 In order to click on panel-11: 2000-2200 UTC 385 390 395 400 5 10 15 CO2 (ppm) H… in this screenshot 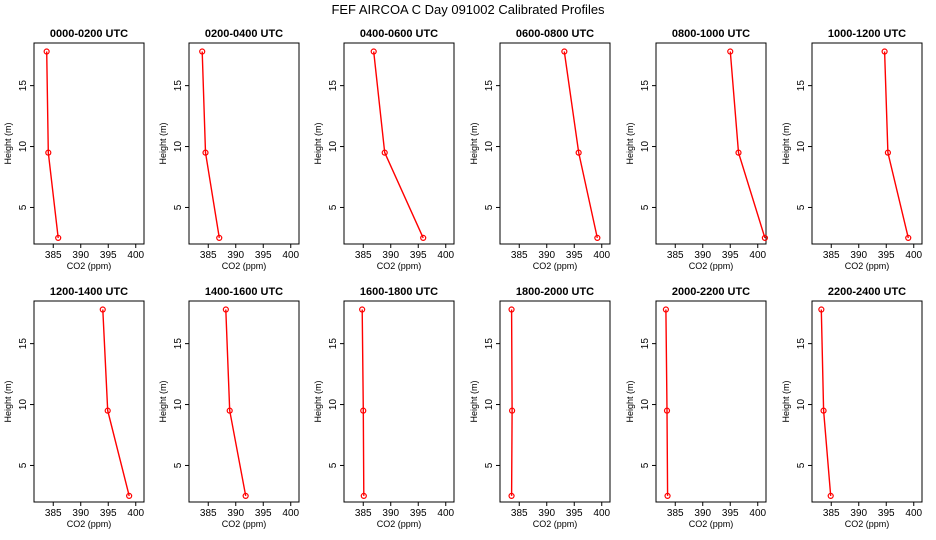, I will do `click(696, 407)`.